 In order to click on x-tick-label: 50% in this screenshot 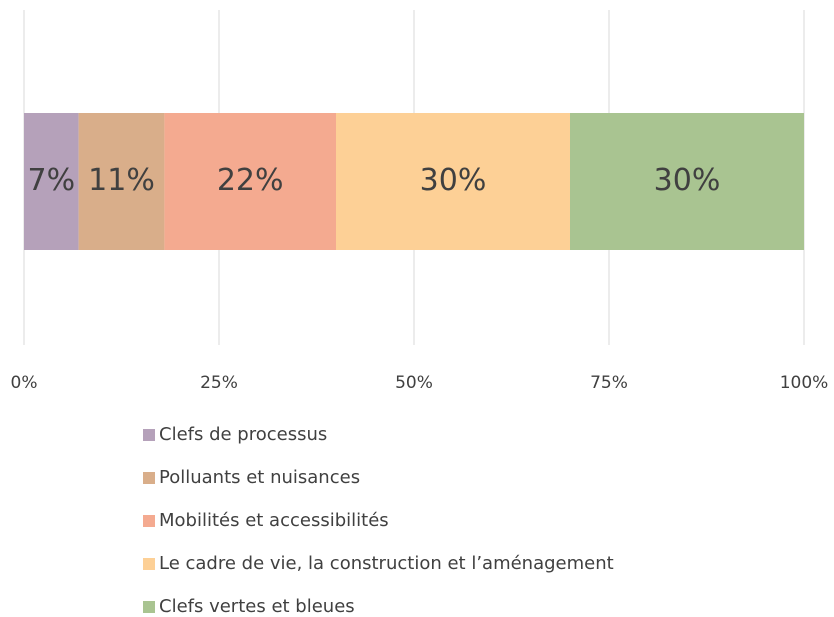, I will do `click(414, 383)`.